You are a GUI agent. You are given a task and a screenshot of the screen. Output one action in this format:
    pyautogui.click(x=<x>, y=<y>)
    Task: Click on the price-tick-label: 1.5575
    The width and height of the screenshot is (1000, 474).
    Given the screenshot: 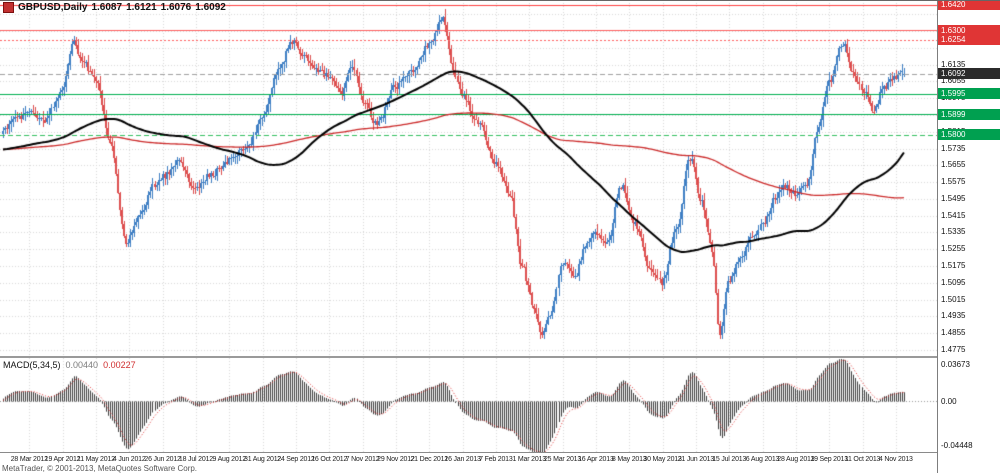 What is the action you would take?
    pyautogui.click(x=953, y=182)
    